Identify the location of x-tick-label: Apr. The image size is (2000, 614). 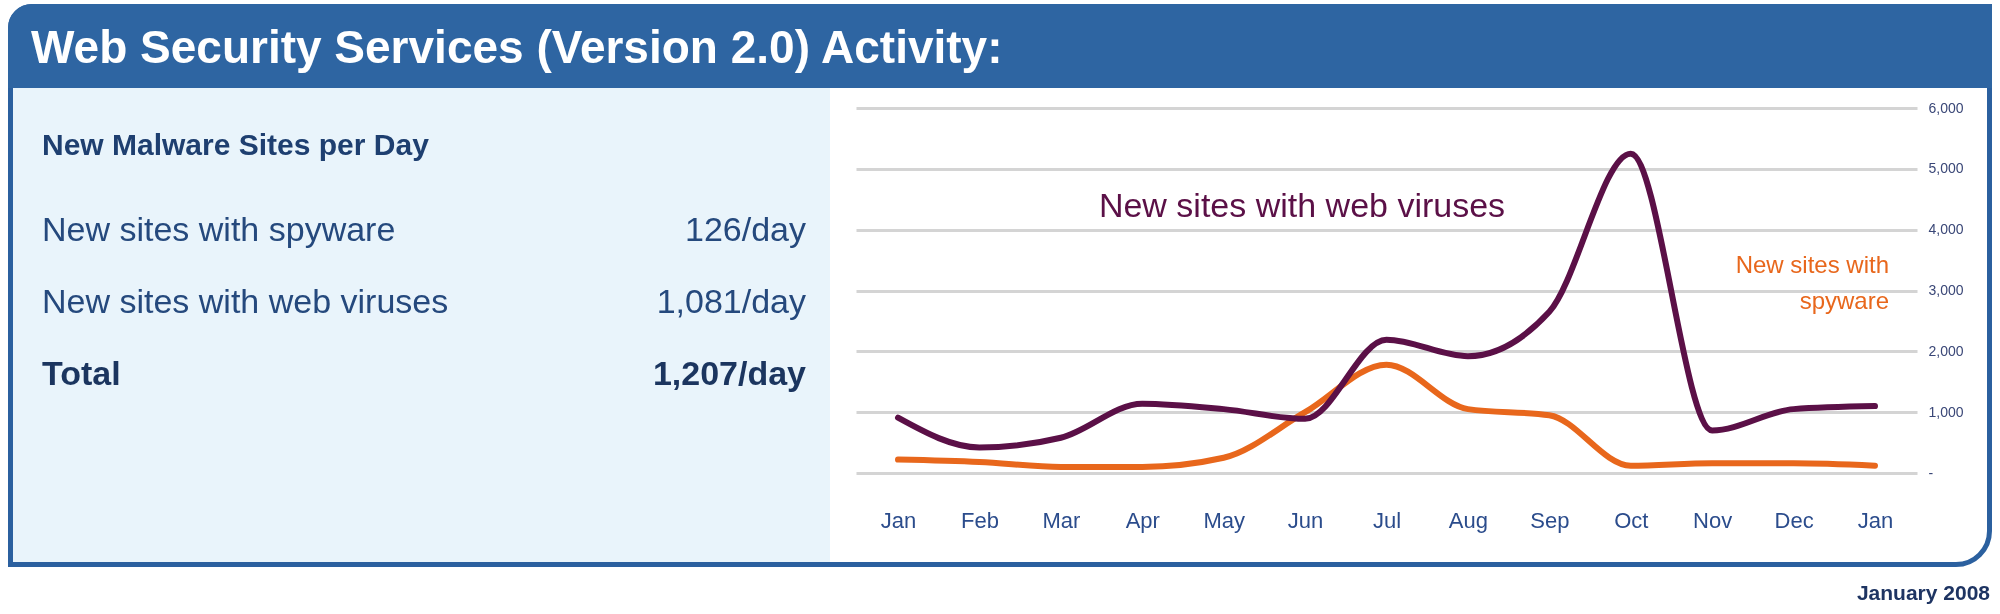
(1142, 520).